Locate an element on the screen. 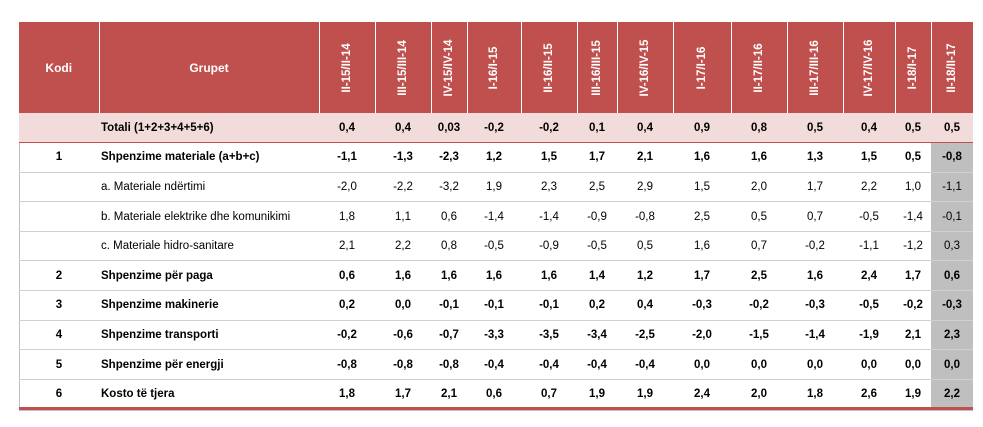 The height and width of the screenshot is (427, 983). row-value: 2,5 is located at coordinates (759, 276).